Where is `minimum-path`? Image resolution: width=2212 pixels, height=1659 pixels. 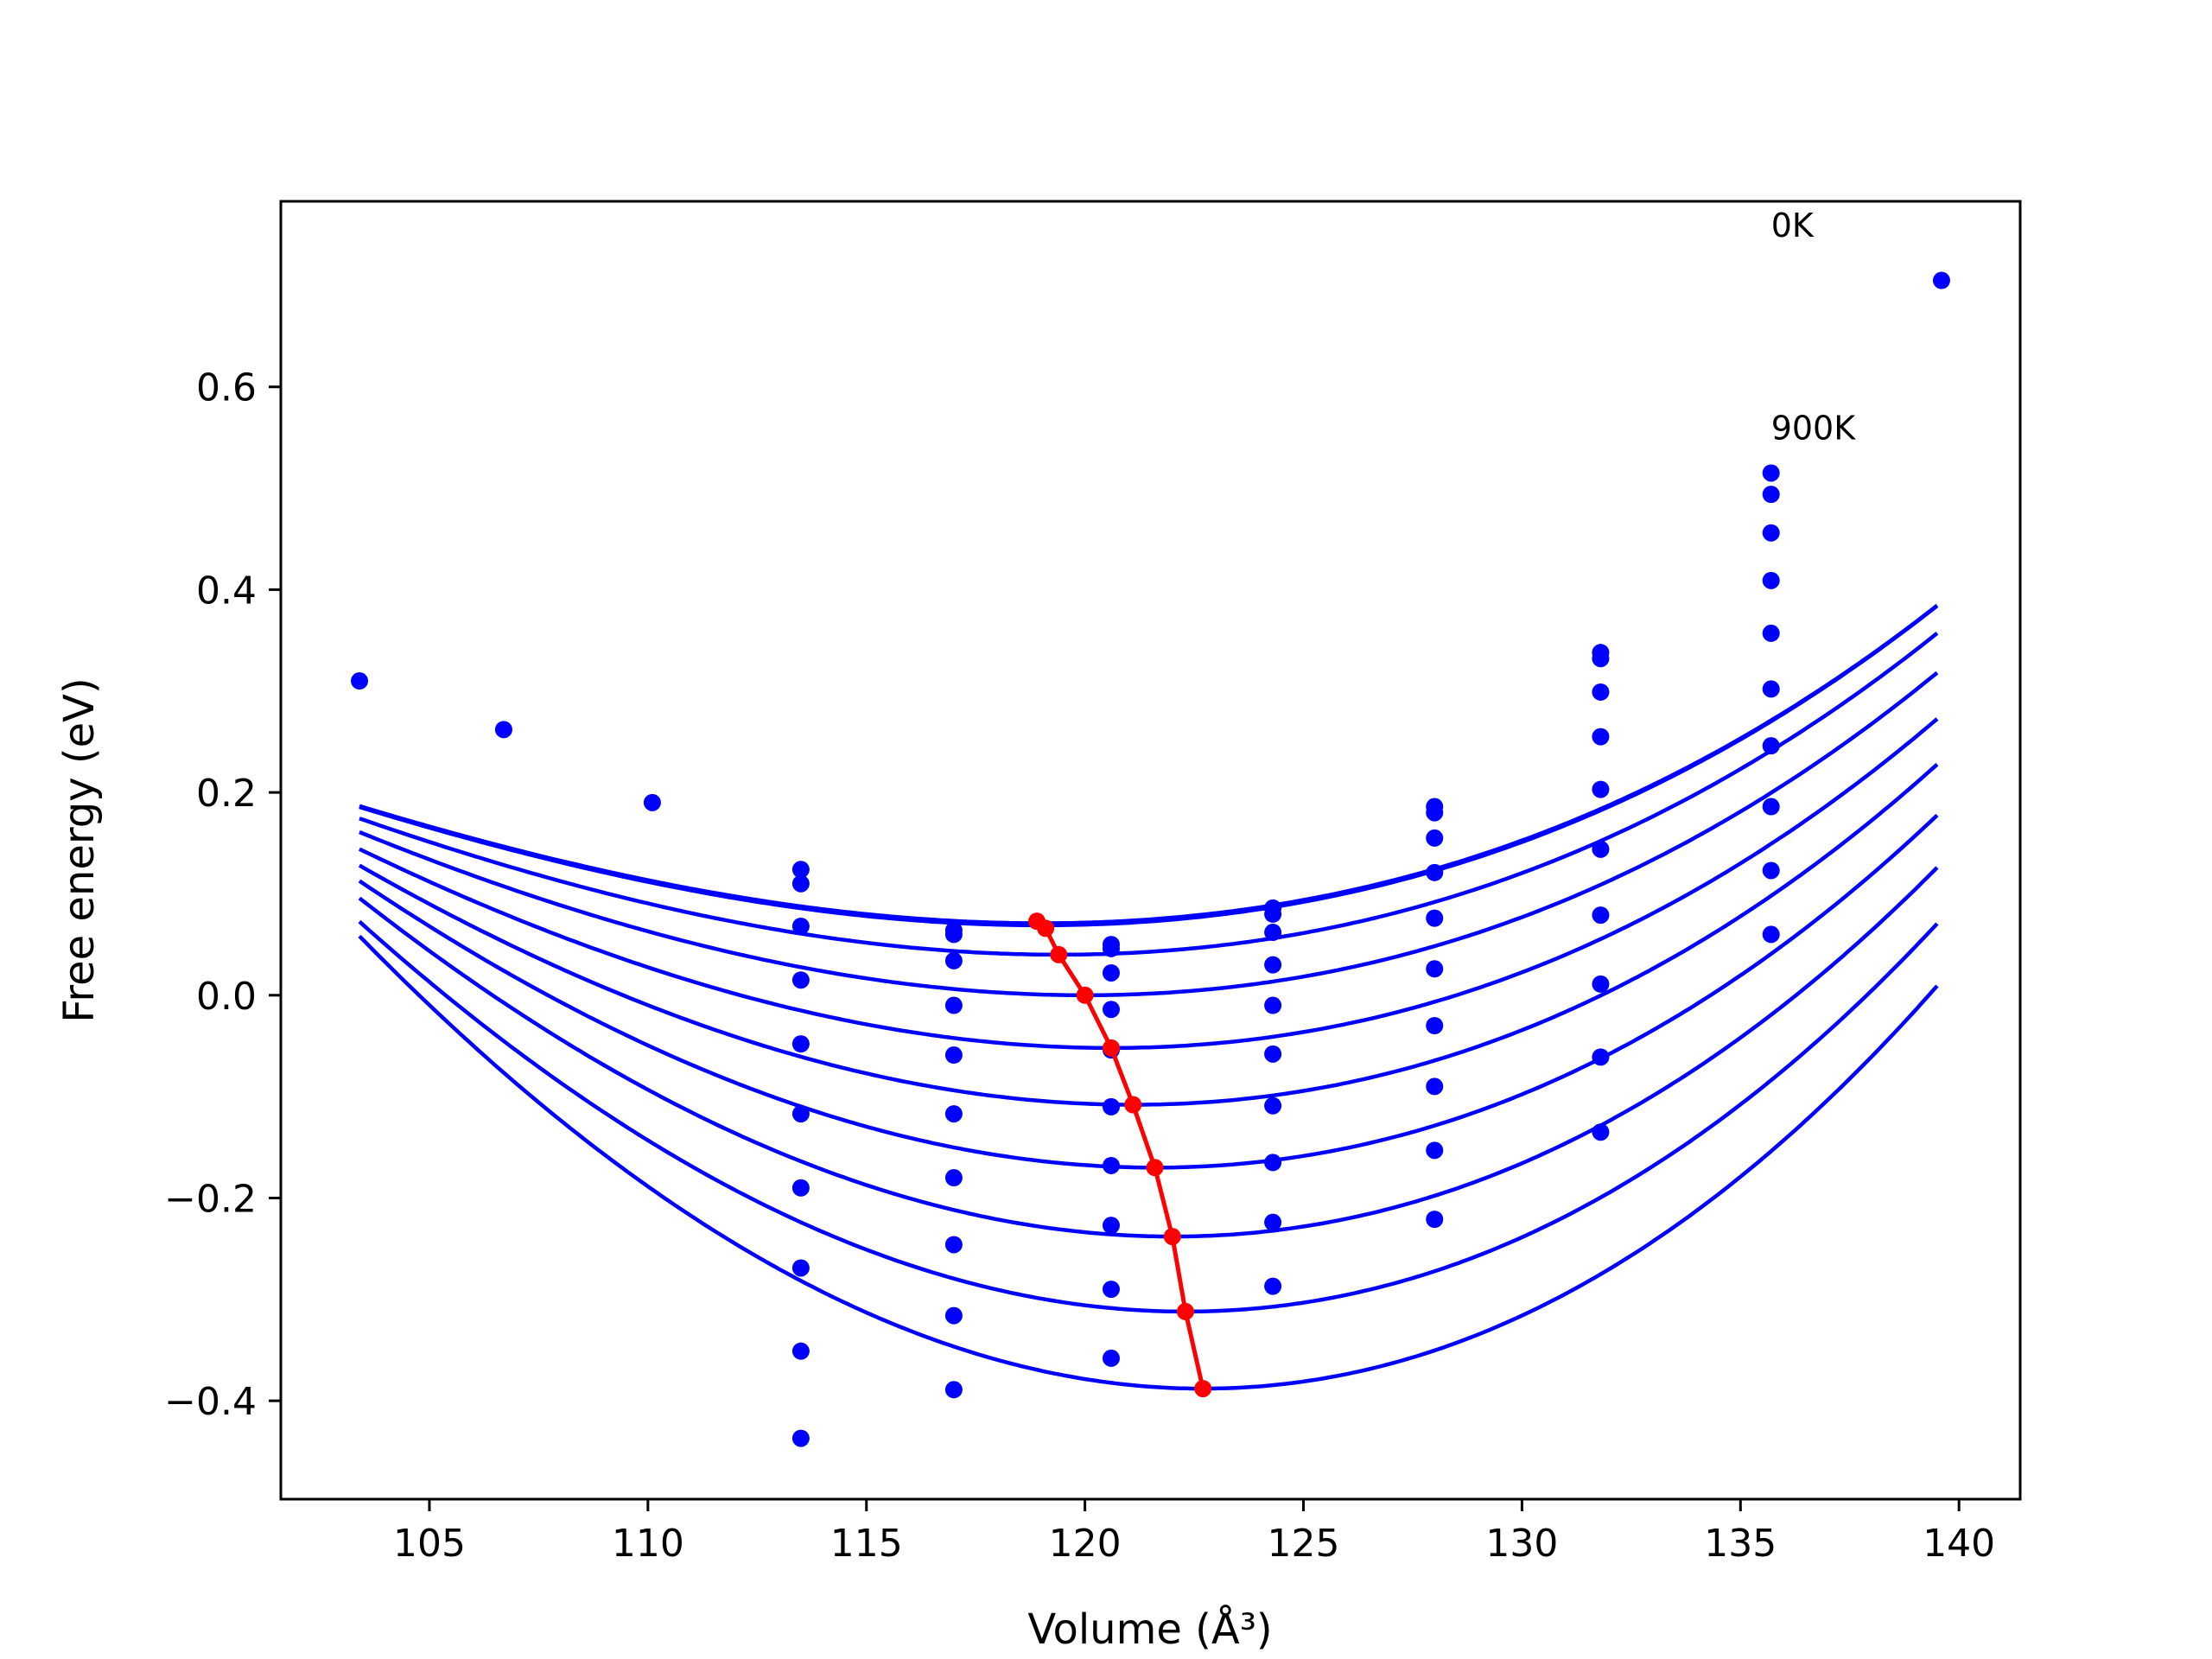
minimum-path is located at coordinates (1119, 1155).